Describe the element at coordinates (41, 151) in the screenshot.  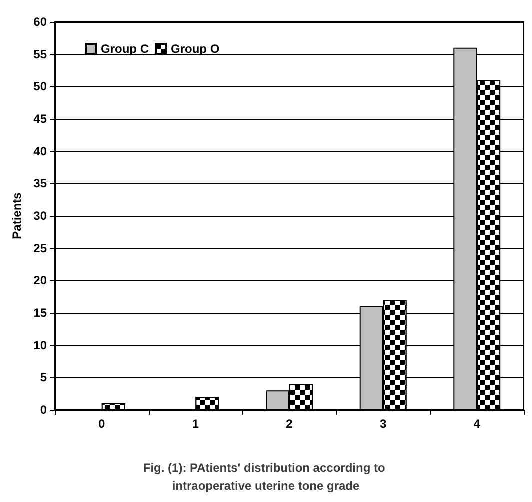
I see `y-tick-label: 40` at that location.